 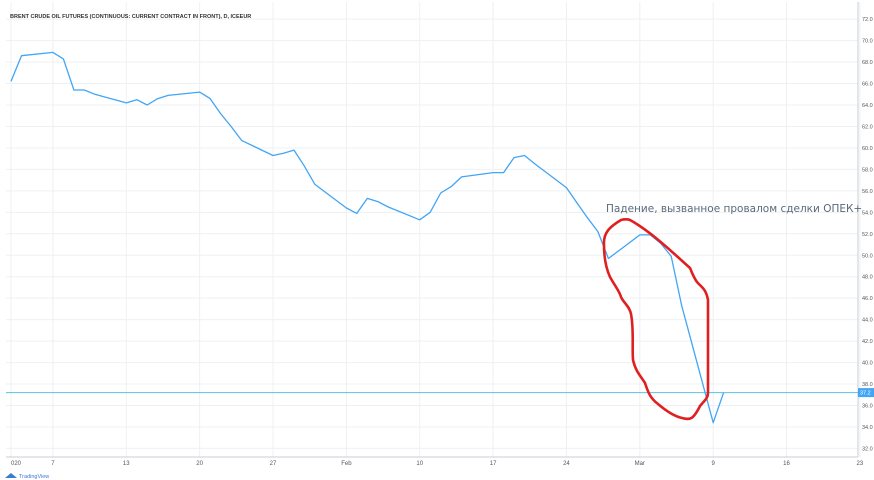 What do you see at coordinates (867, 85) in the screenshot?
I see `y-tick-label: 66.0` at bounding box center [867, 85].